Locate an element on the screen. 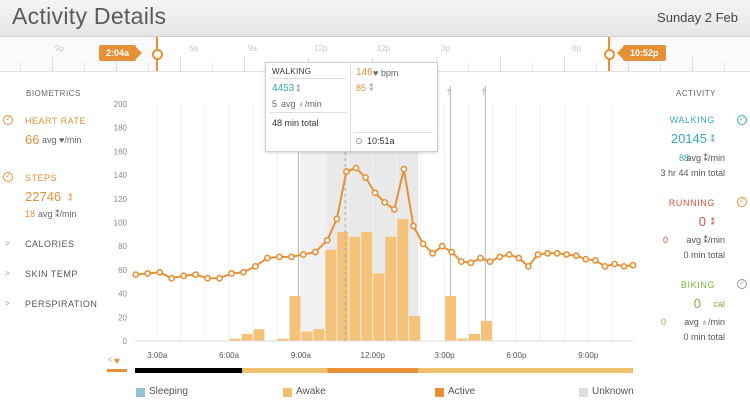 This screenshot has width=750, height=407. end-time-marker: 10:52p is located at coordinates (641, 53).